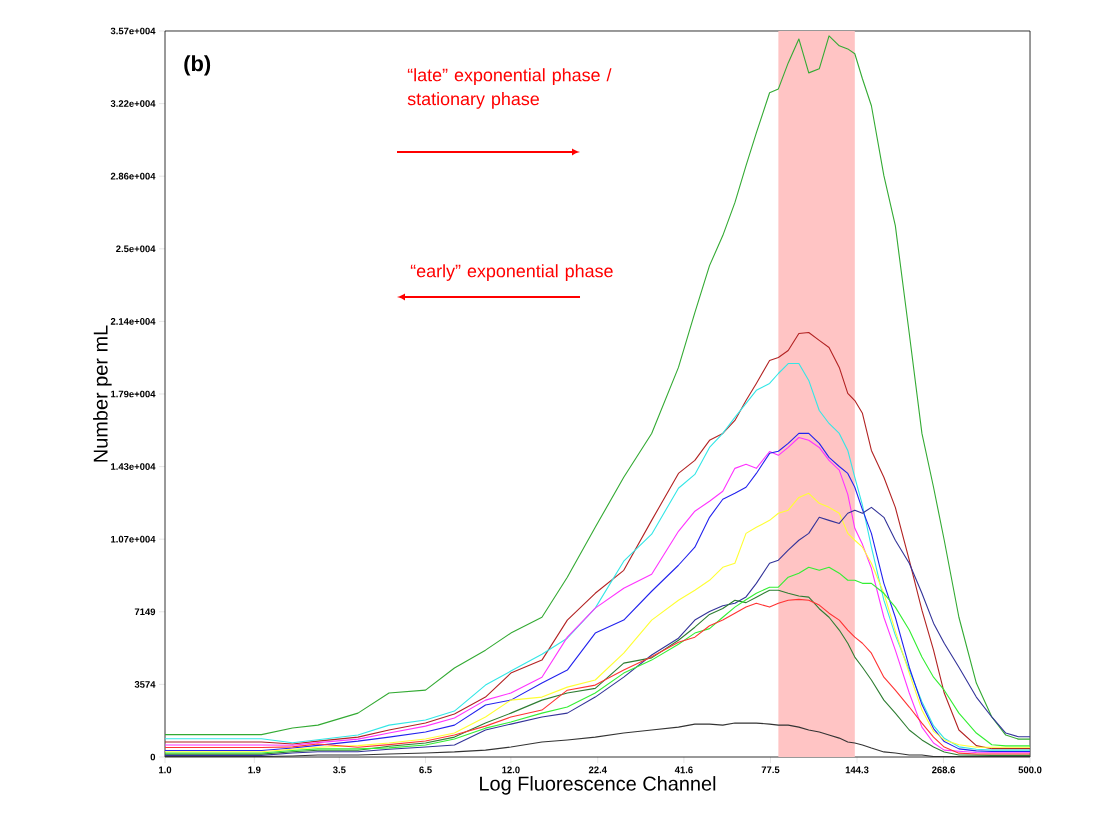 The width and height of the screenshot is (1103, 830). I want to click on x-axis-title: Log Fluorescence Channel, so click(598, 785).